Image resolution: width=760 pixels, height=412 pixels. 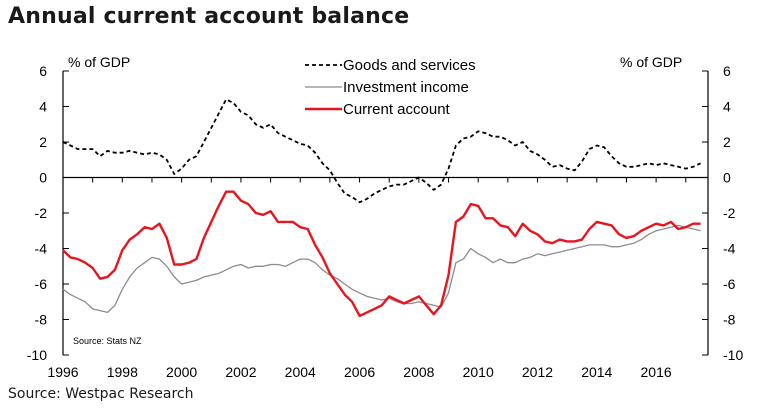 I want to click on left-y-tick-label: 0, so click(x=43, y=178).